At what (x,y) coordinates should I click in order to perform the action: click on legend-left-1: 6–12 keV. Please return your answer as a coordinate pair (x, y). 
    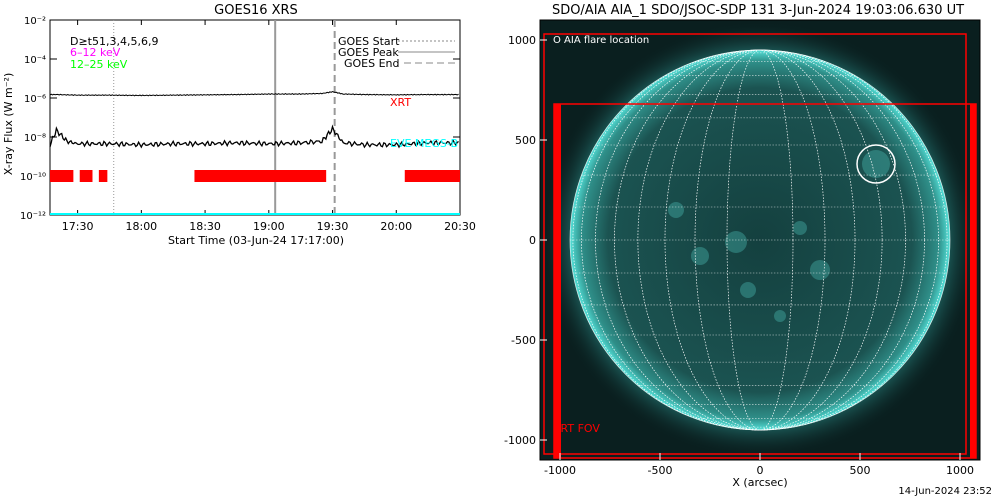
    Looking at the image, I should click on (95, 52).